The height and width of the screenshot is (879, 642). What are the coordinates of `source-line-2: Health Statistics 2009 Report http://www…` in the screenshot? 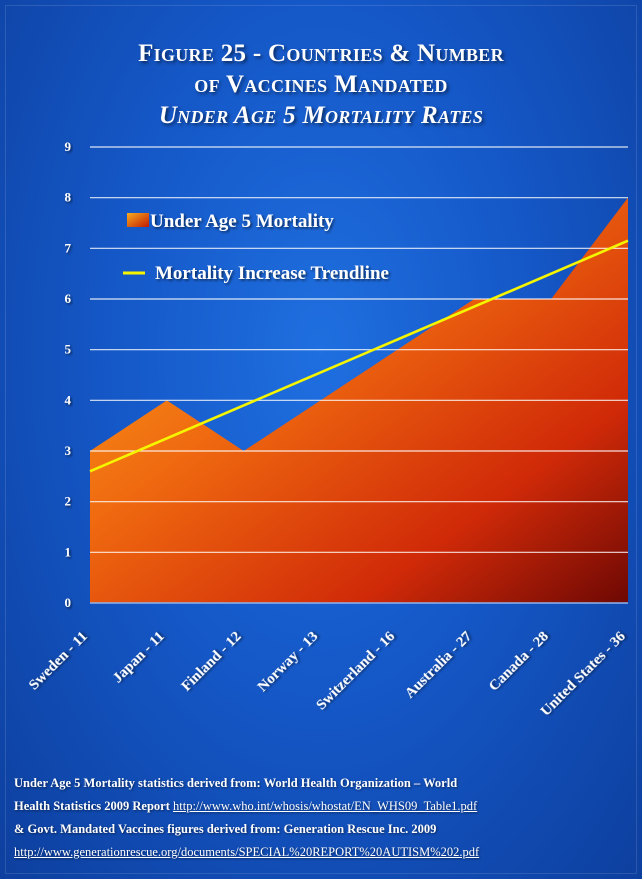 It's located at (325, 806).